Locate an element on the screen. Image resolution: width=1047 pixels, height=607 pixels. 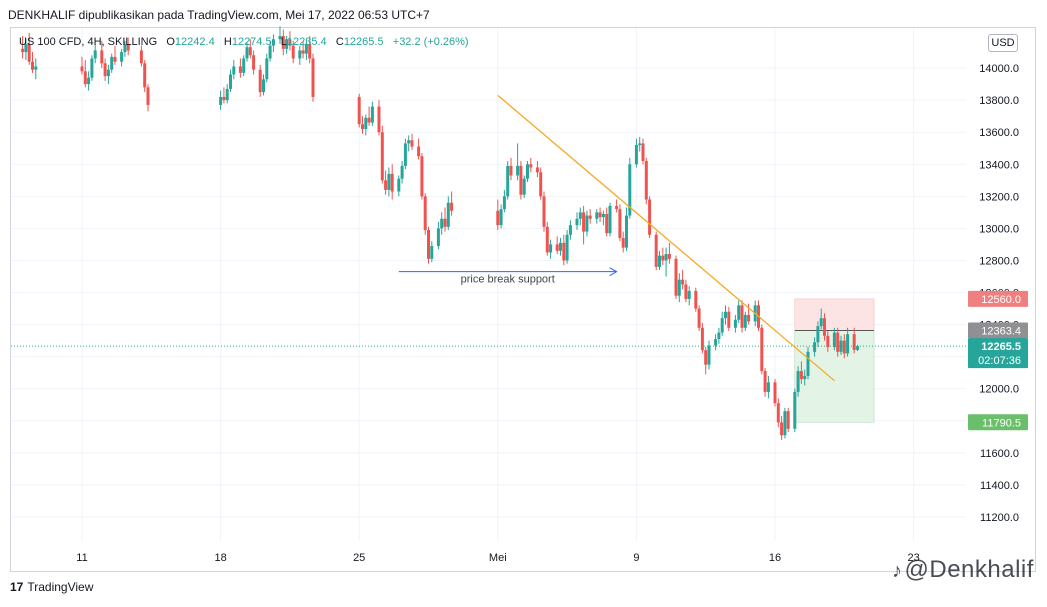
y-tick-label: 12000.0 is located at coordinates (999, 390).